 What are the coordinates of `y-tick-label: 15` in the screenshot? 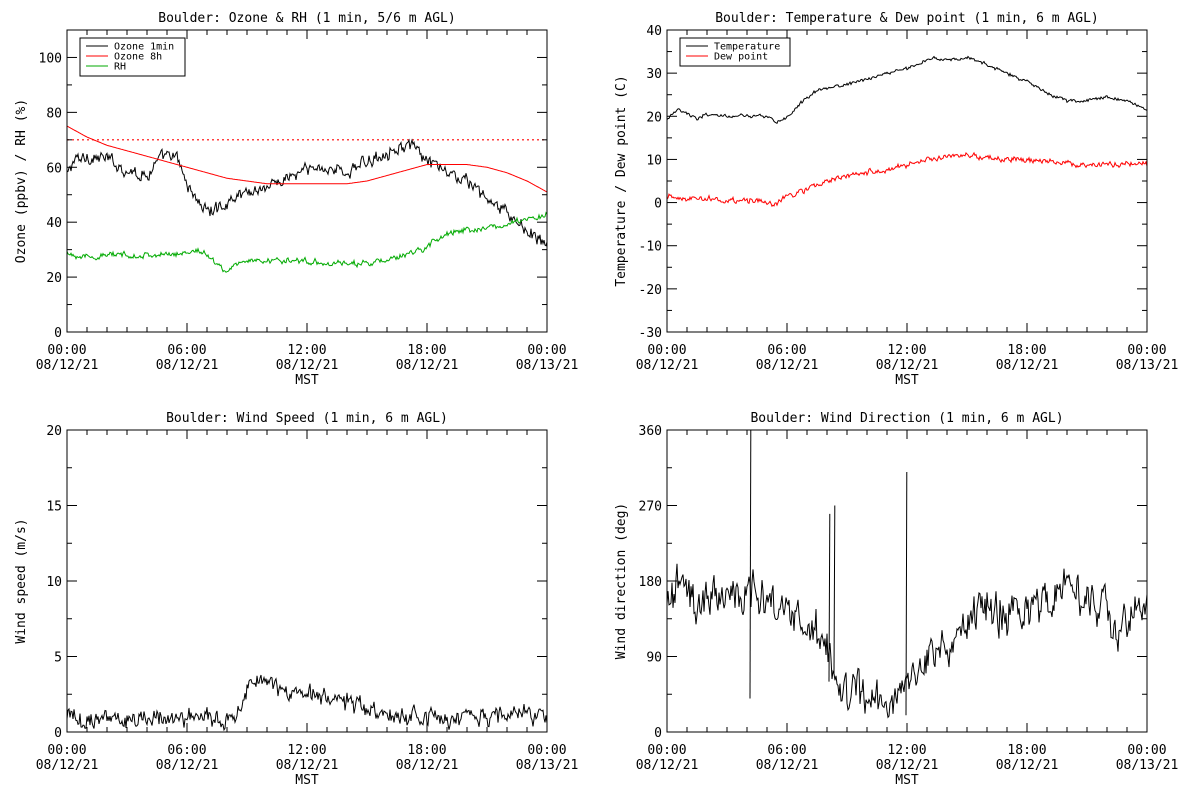 It's located at (54, 507).